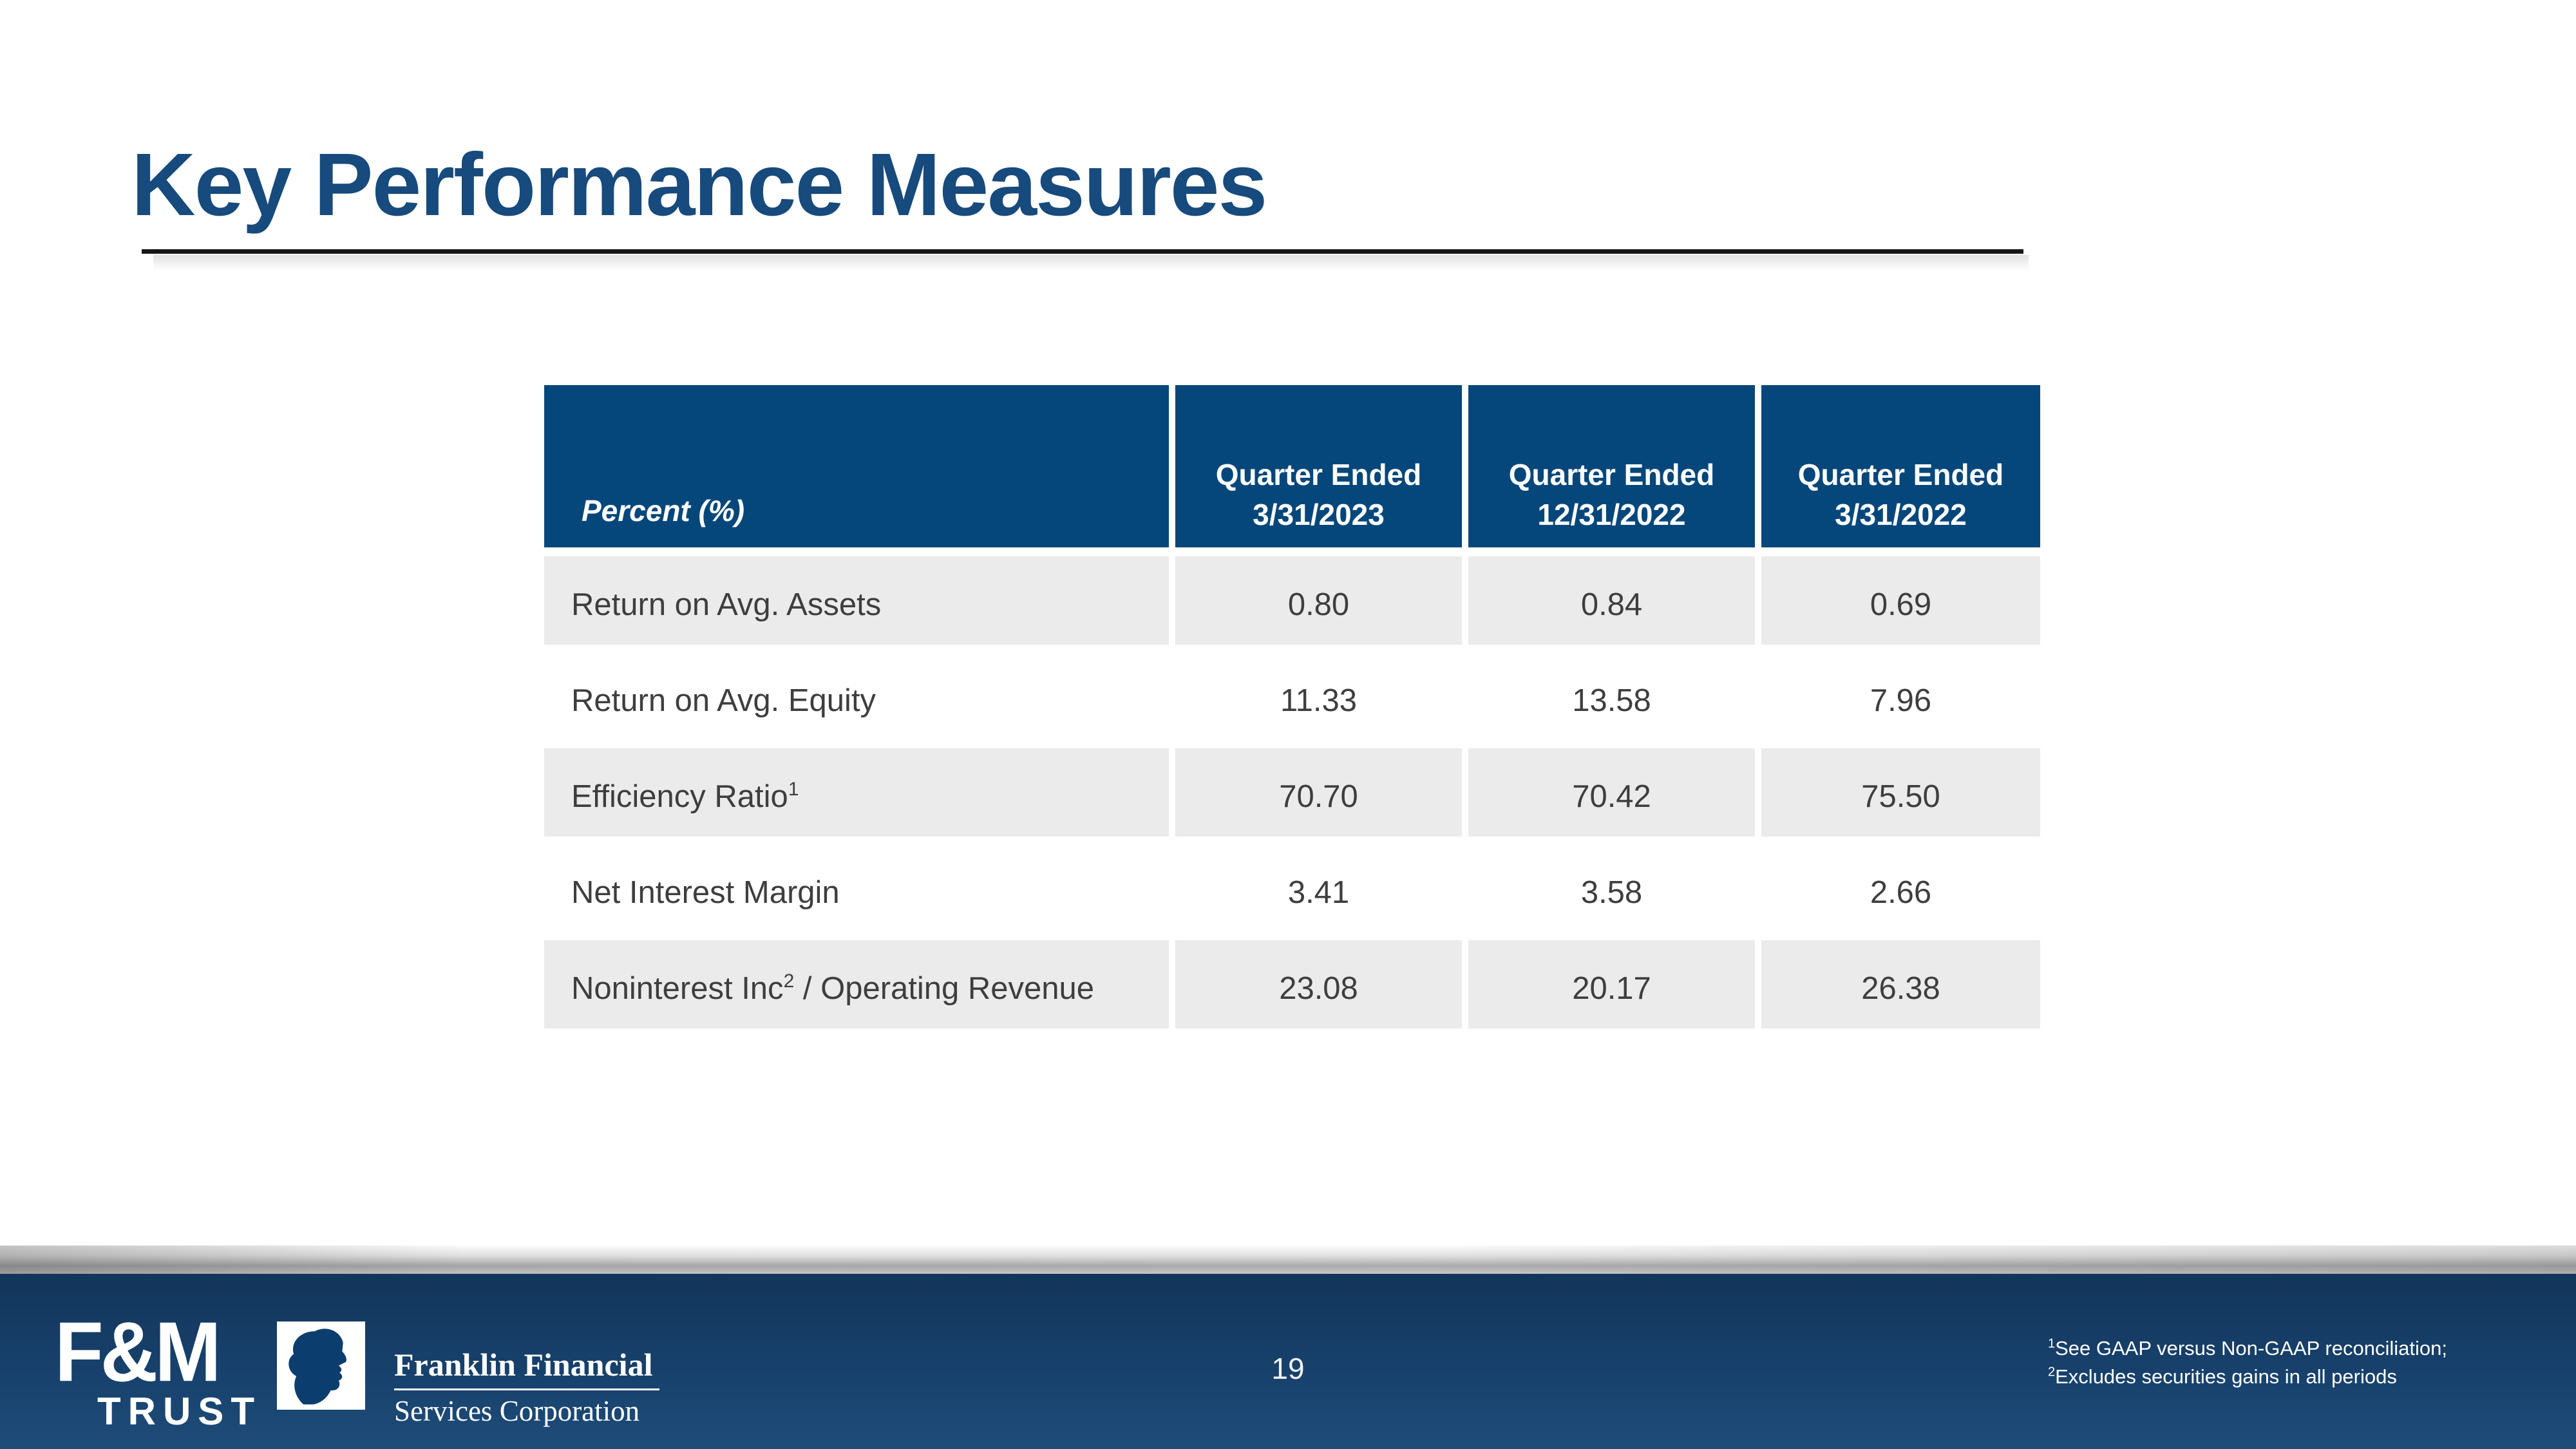  Describe the element at coordinates (1611, 796) in the screenshot. I see `table-cell: 70.42` at that location.